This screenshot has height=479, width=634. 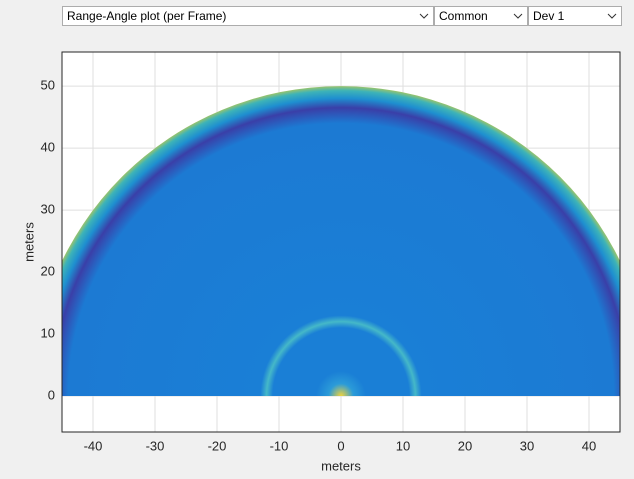 I want to click on y-tick-label: 0, so click(x=51, y=394).